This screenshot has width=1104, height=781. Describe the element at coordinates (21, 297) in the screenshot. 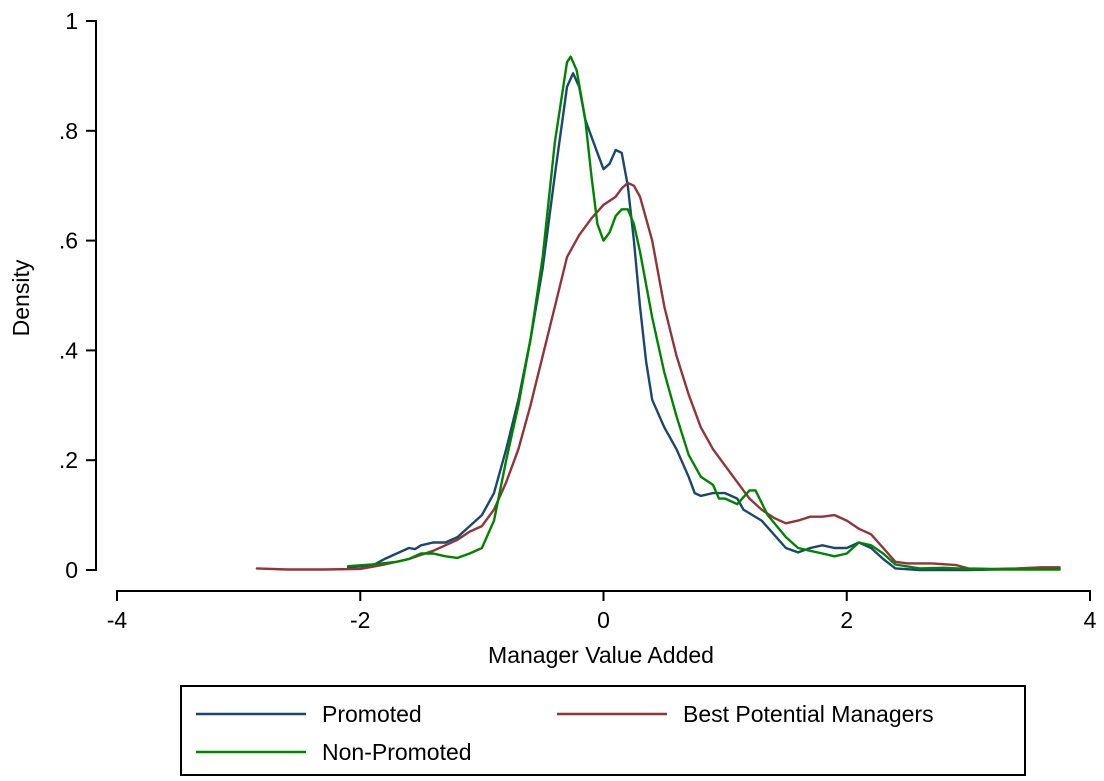

I see `y-axis-title: Density` at that location.